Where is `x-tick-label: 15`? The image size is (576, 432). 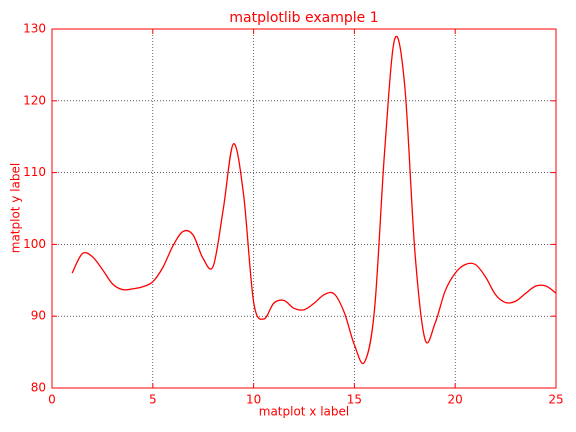 x-tick-label: 15 is located at coordinates (354, 400).